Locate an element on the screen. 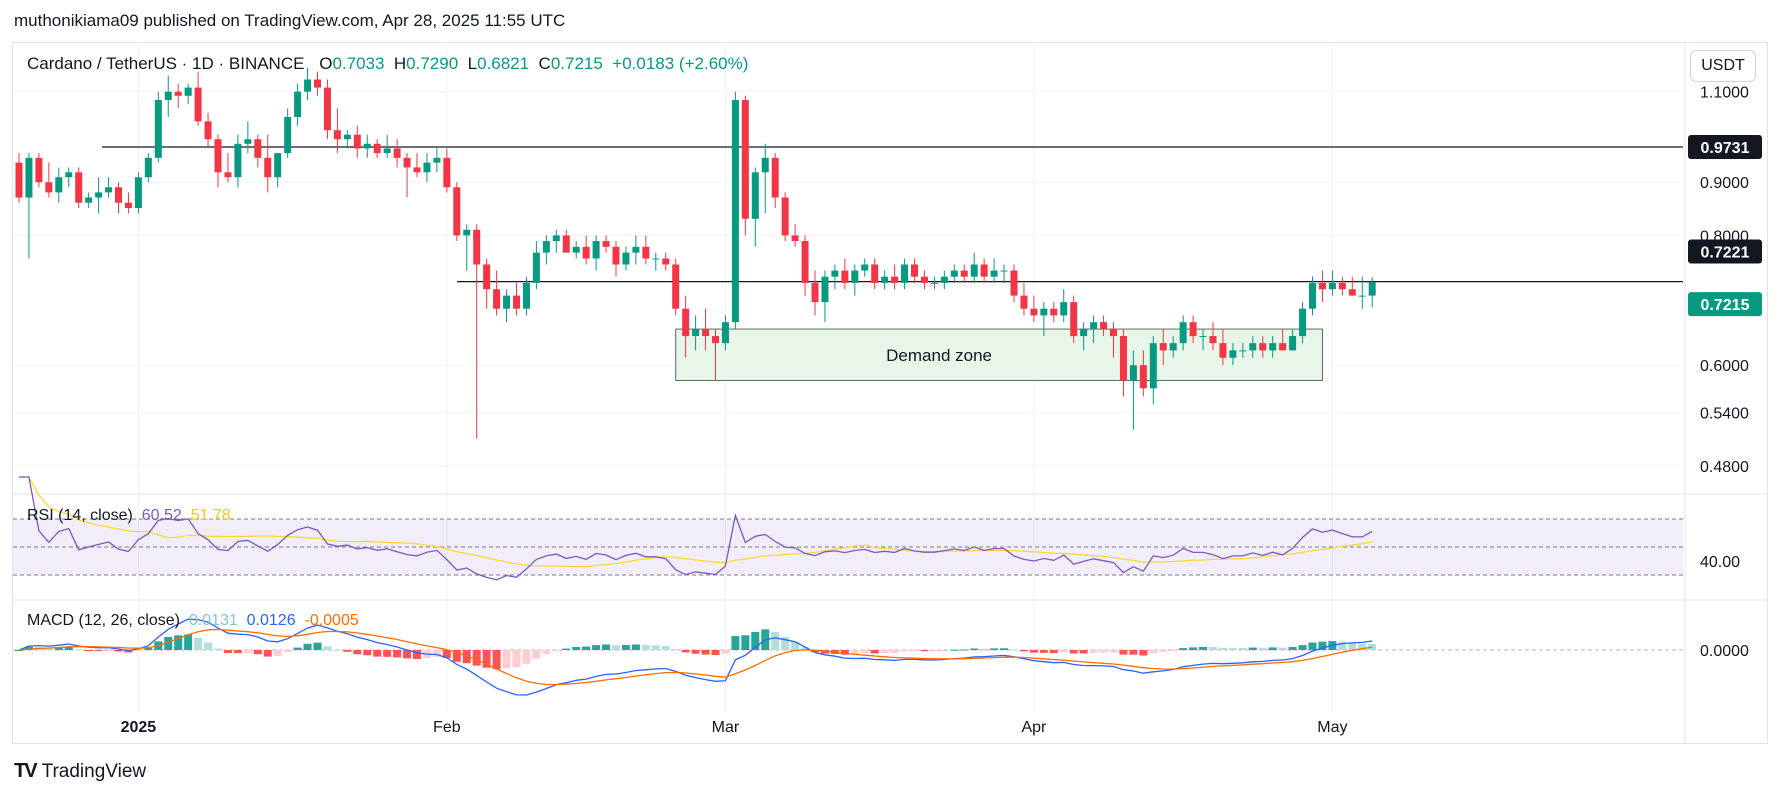 This screenshot has width=1781, height=798. price-tick-label: 0.6000 is located at coordinates (1724, 366).